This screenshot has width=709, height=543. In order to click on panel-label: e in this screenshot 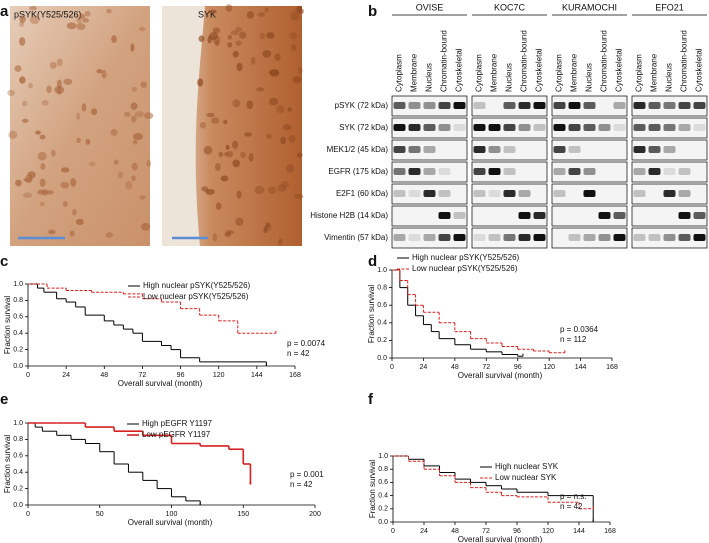, I will do `click(4, 399)`.